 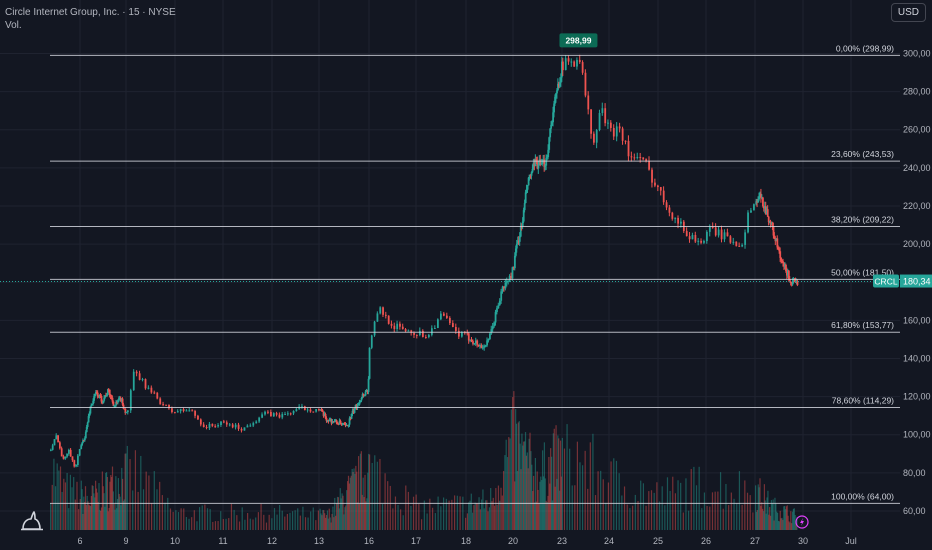 I want to click on x-tick-label: 13, so click(x=319, y=541).